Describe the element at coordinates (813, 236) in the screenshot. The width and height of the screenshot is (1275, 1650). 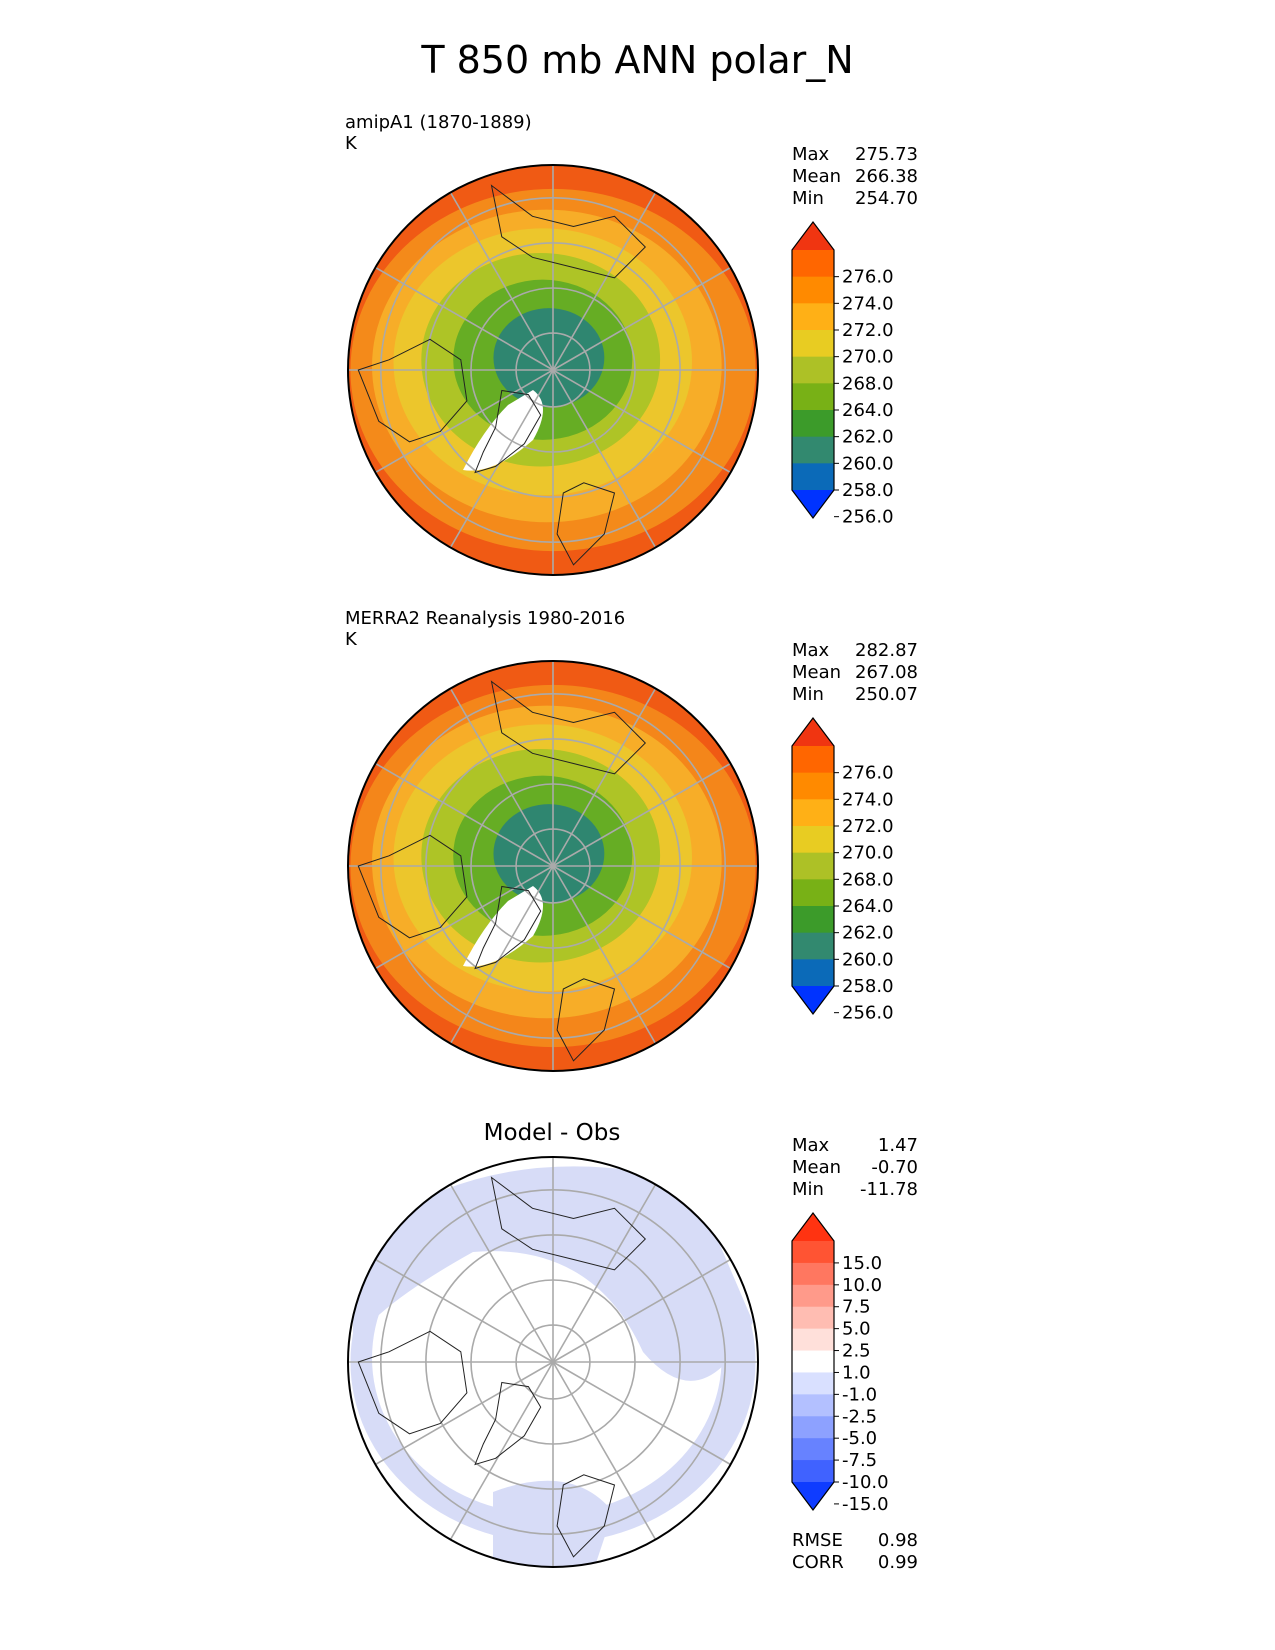
I see `colorbar-extend-top` at that location.